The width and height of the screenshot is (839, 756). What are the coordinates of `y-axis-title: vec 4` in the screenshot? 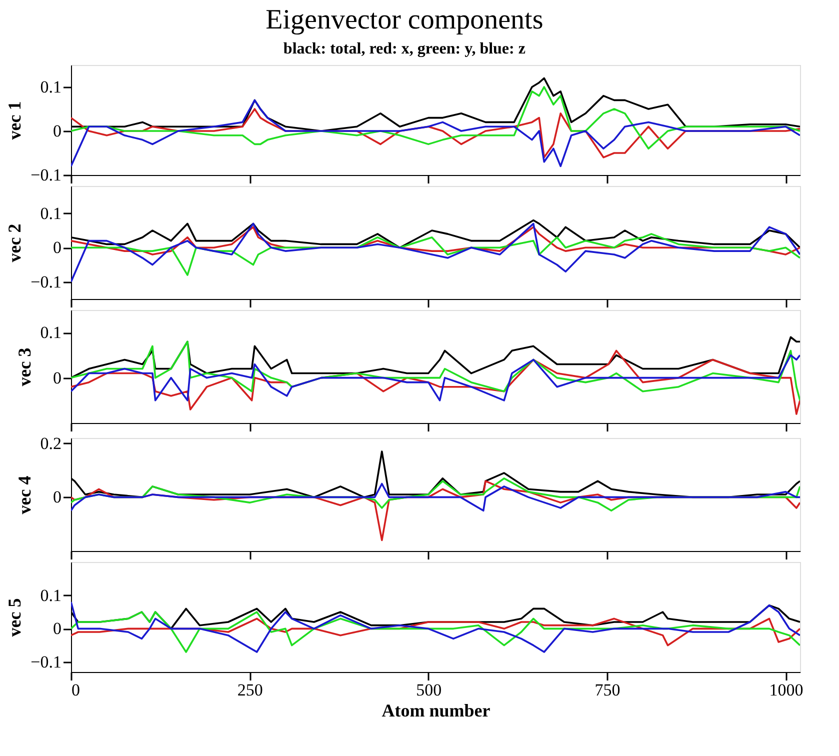 It's located at (24, 495).